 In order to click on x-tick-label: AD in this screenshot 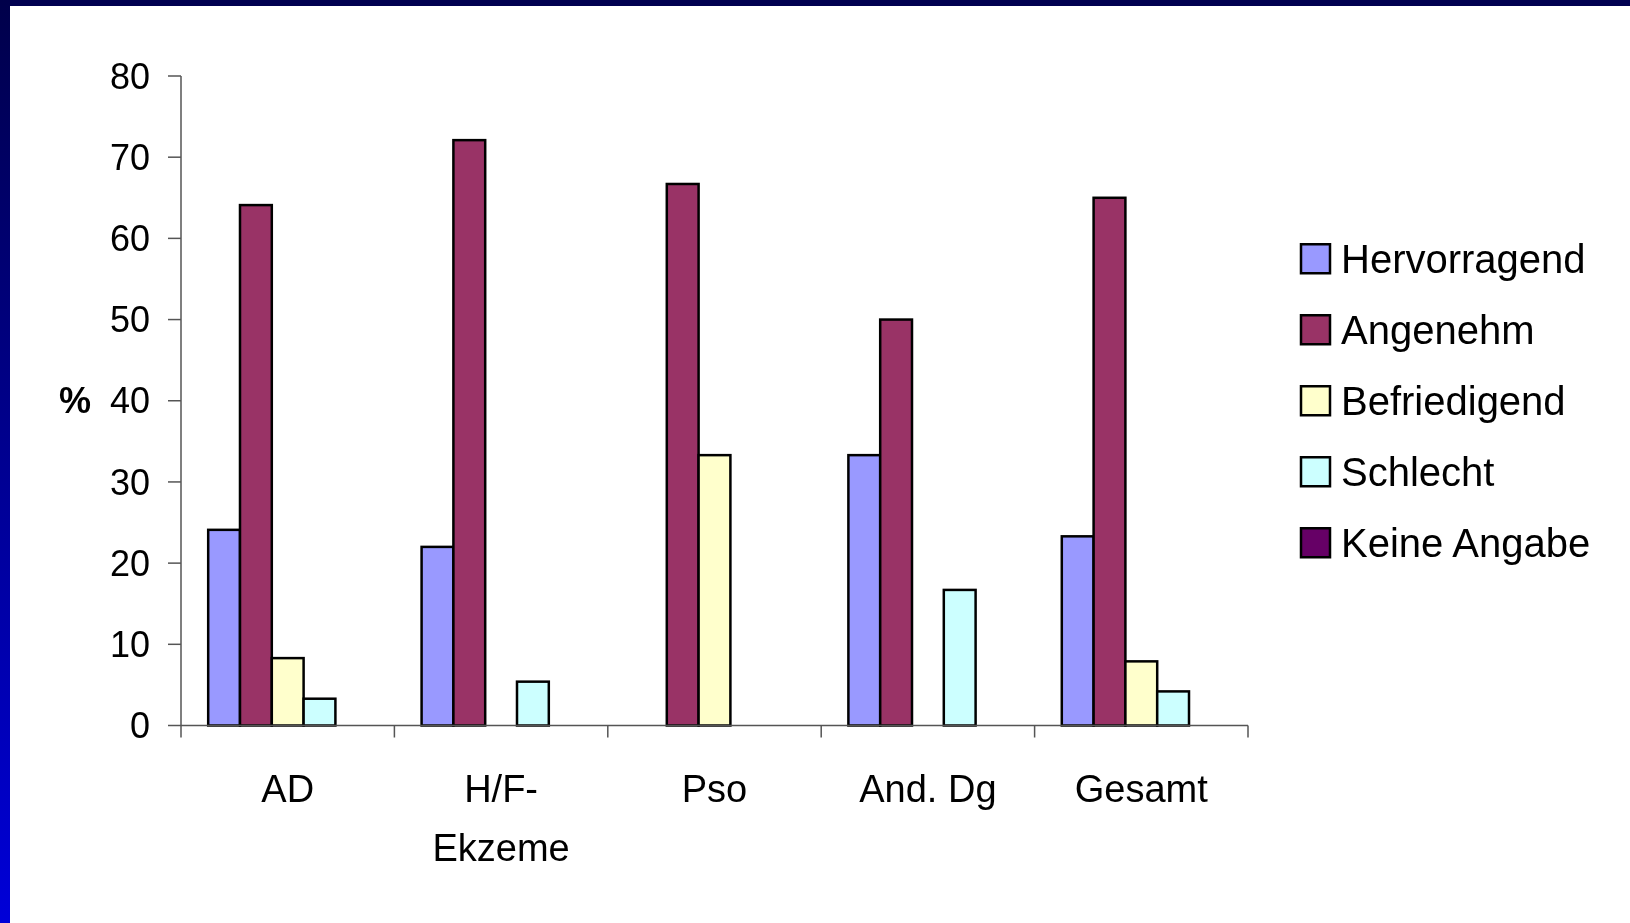, I will do `click(288, 789)`.